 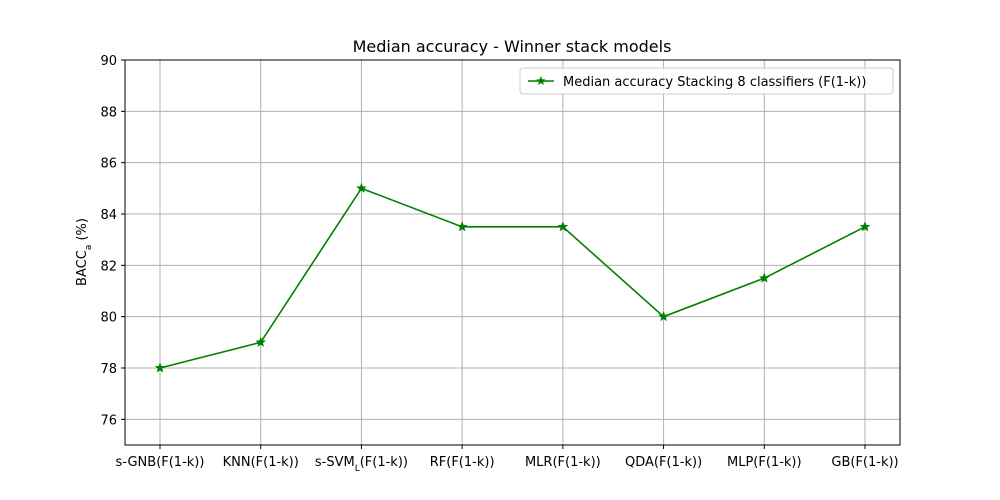 What do you see at coordinates (108, 318) in the screenshot?
I see `y-tick-label: 80` at bounding box center [108, 318].